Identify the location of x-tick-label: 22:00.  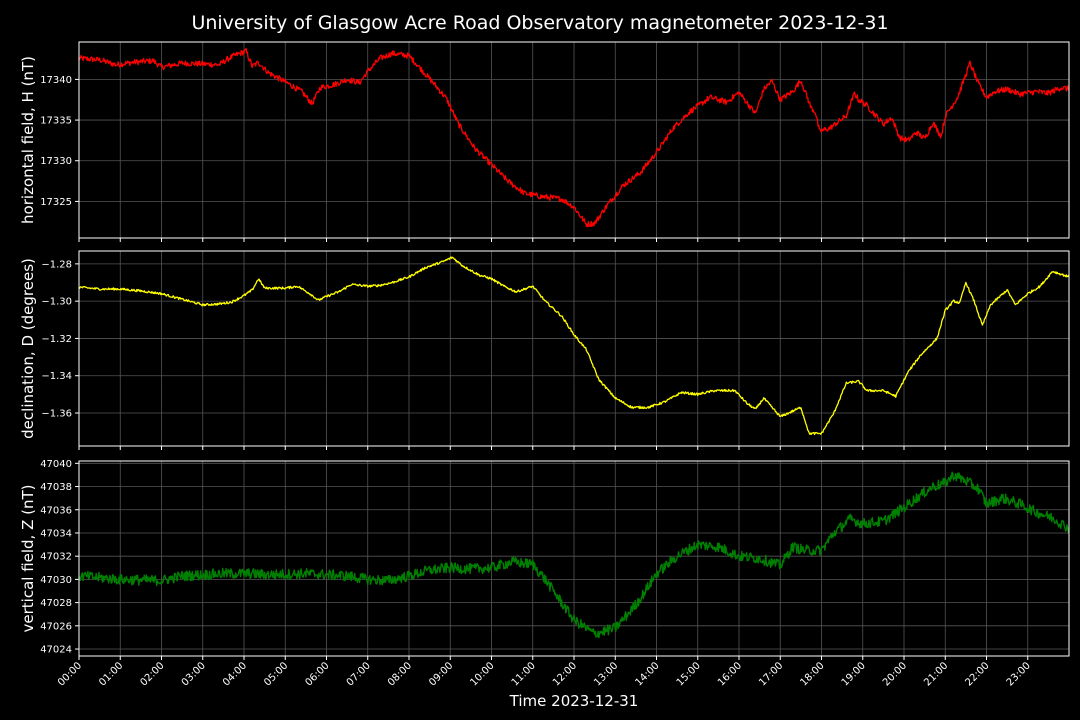
(977, 674).